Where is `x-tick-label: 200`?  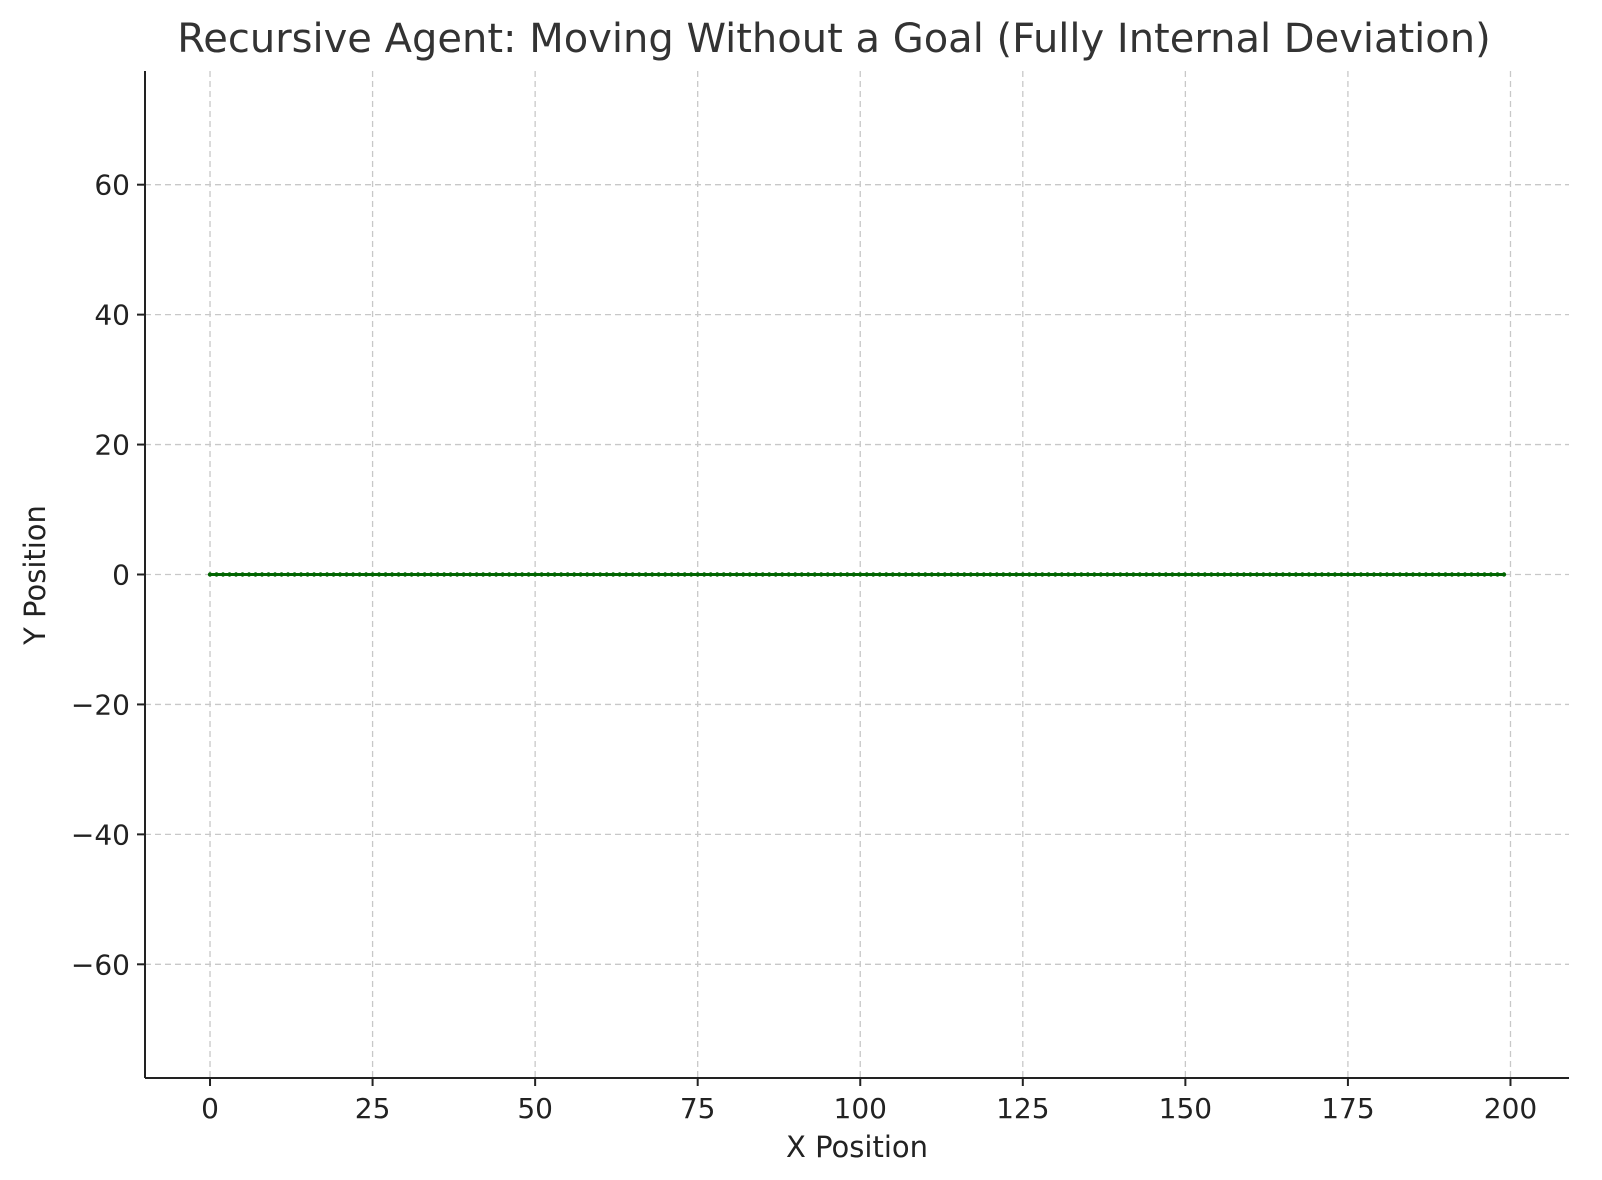 x-tick-label: 200 is located at coordinates (1510, 1108).